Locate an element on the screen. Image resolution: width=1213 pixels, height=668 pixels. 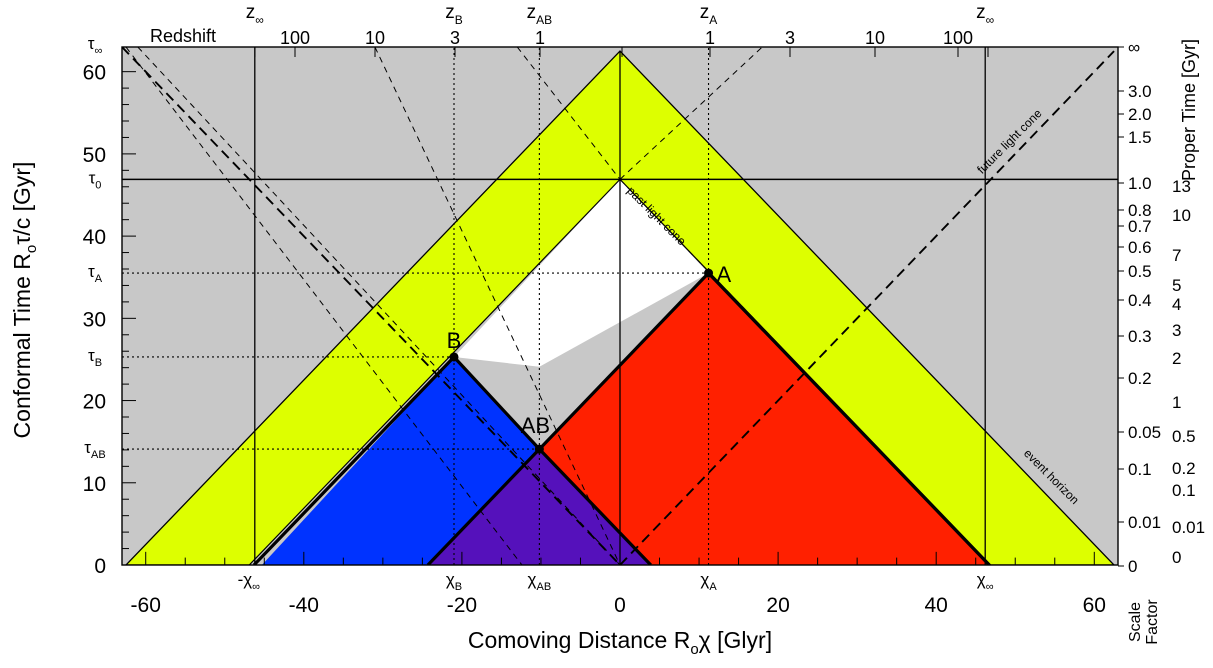
proper-time-tick: 3 is located at coordinates (1176, 330).